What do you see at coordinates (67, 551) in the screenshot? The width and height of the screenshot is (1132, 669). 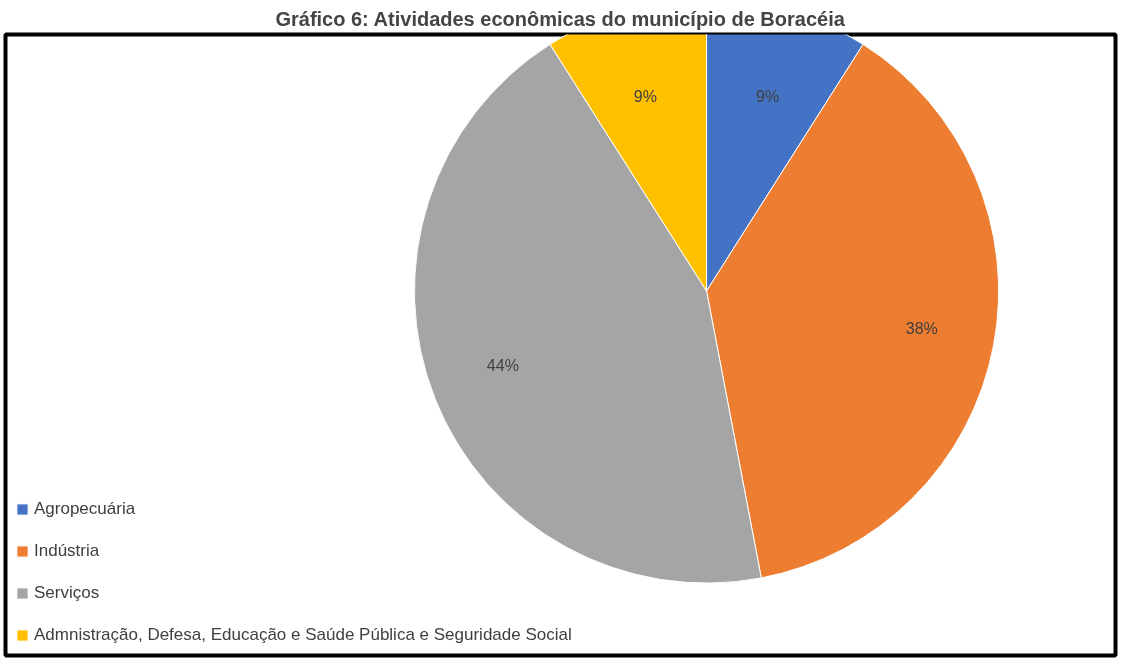 I see `legend-label: Indústria` at bounding box center [67, 551].